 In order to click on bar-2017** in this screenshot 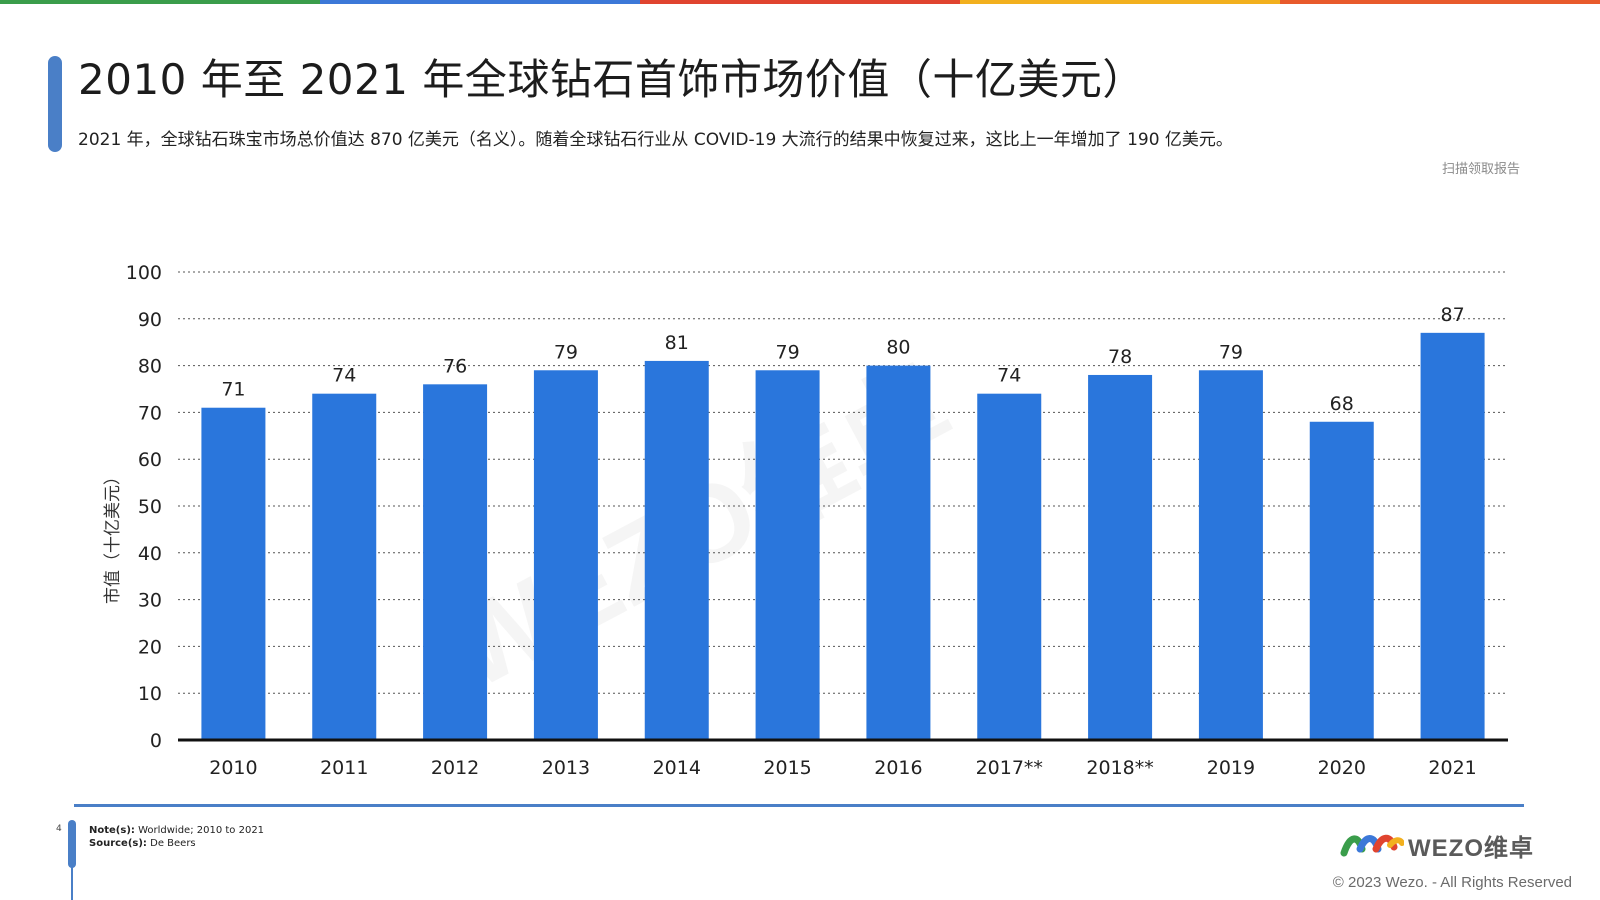, I will do `click(1009, 566)`.